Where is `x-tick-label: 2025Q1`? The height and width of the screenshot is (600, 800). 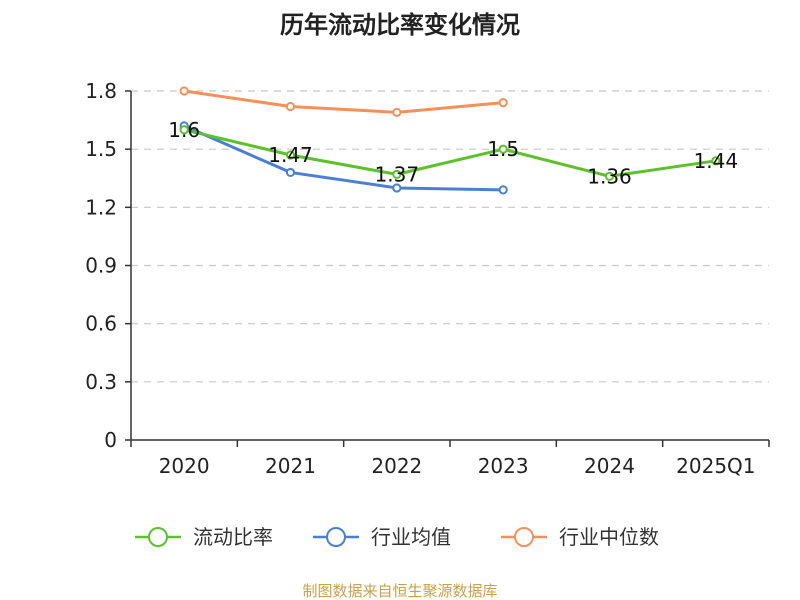 x-tick-label: 2025Q1 is located at coordinates (715, 466).